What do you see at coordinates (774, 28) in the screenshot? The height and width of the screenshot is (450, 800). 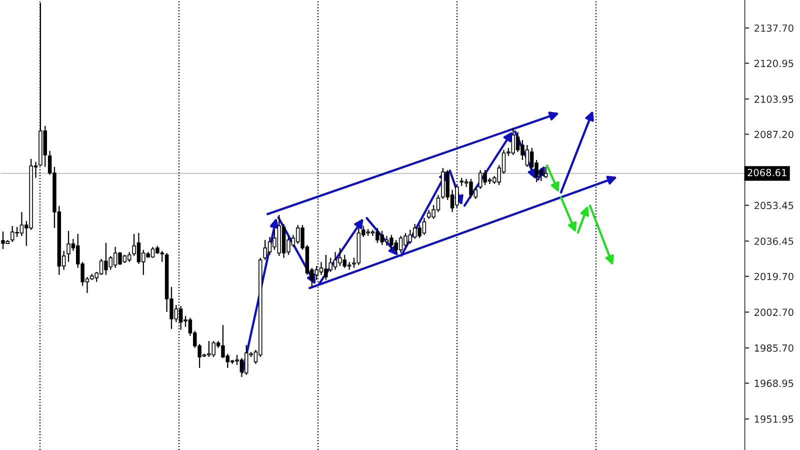 I see `y-tick-label: 2137.70` at bounding box center [774, 28].